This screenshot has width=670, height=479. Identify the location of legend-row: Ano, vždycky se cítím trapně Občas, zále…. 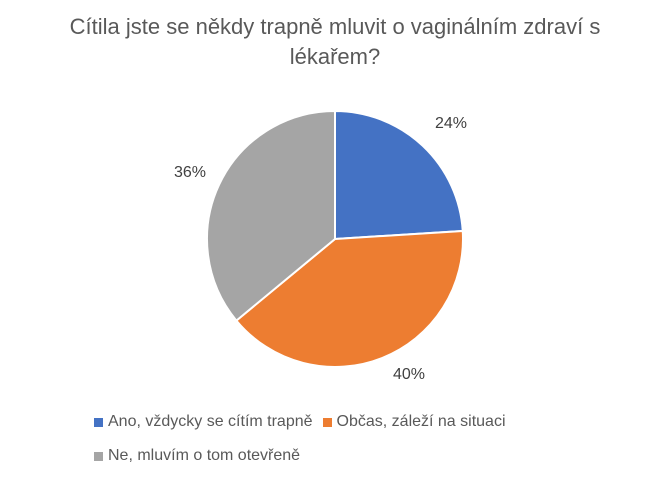
(354, 422).